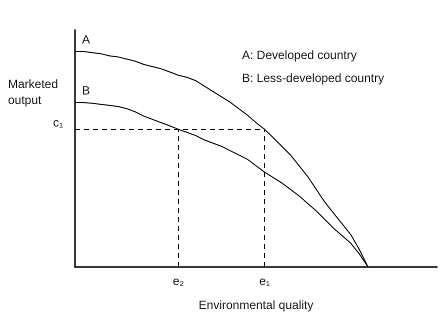 The width and height of the screenshot is (448, 324). What do you see at coordinates (86, 39) in the screenshot?
I see `series-label: A` at bounding box center [86, 39].